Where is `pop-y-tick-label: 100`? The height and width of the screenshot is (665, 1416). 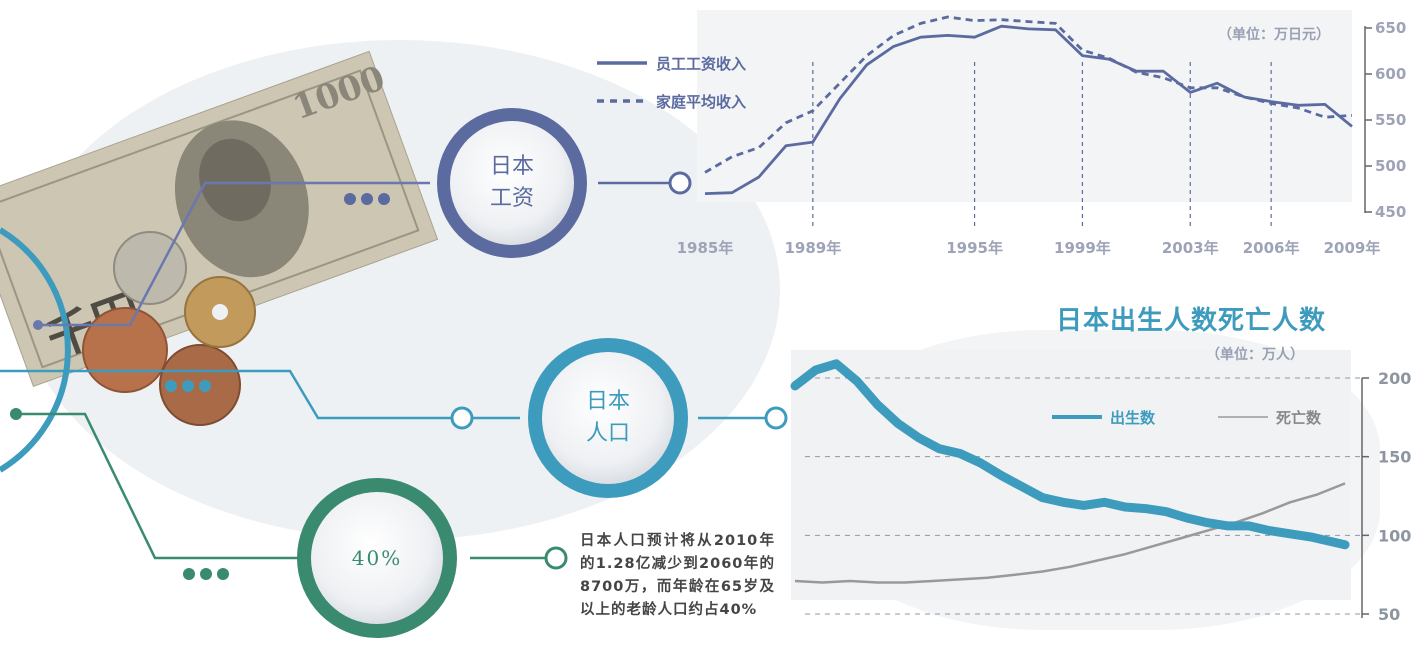 pop-y-tick-label: 100 is located at coordinates (1394, 535).